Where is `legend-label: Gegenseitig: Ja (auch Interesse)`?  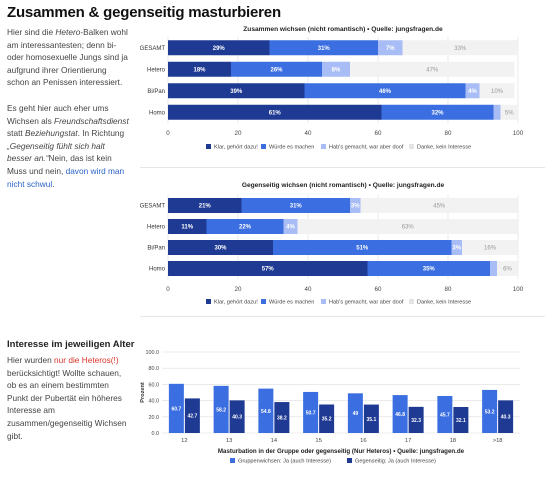
legend-label: Gegenseitig: Ja (auch Interesse) is located at coordinates (395, 462).